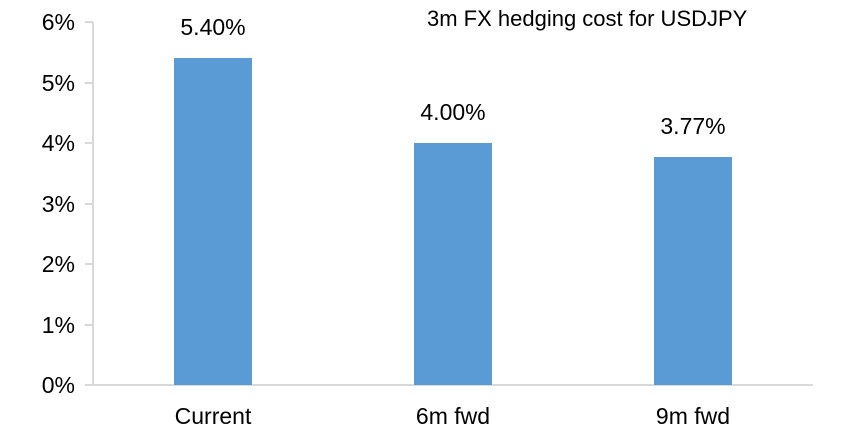 Image resolution: width=852 pixels, height=441 pixels. What do you see at coordinates (58, 22) in the screenshot?
I see `y-tick-label: 6%` at bounding box center [58, 22].